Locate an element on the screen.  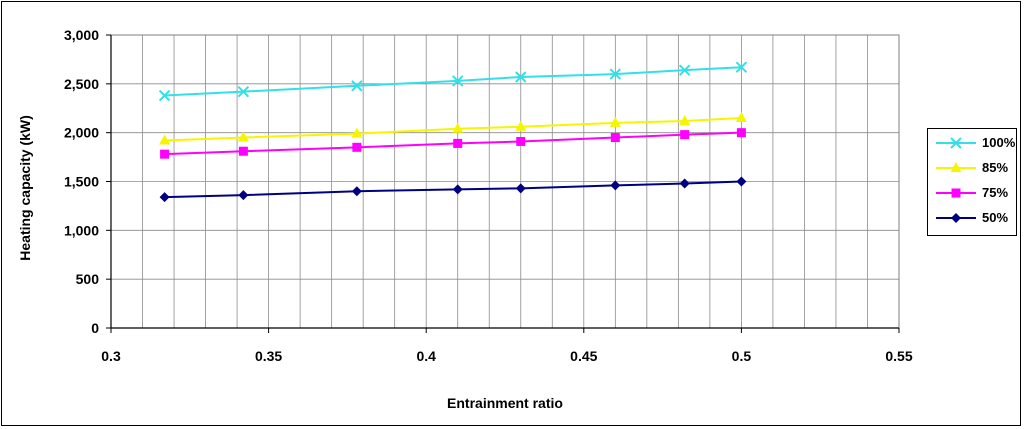
legend-item-50pct: 50% is located at coordinates (975, 217).